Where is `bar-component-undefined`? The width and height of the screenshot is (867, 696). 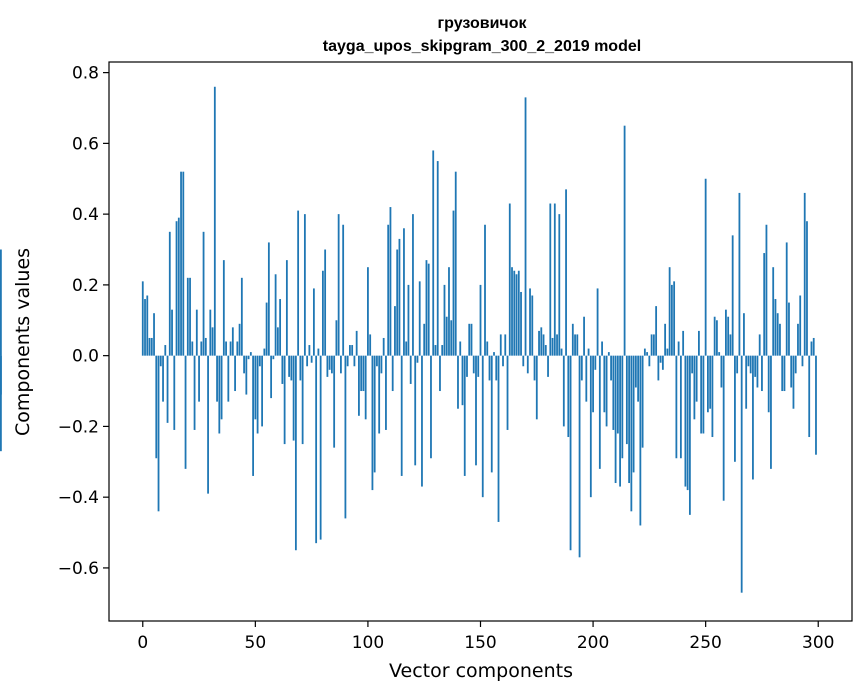
bar-component-undefined is located at coordinates (1, 302).